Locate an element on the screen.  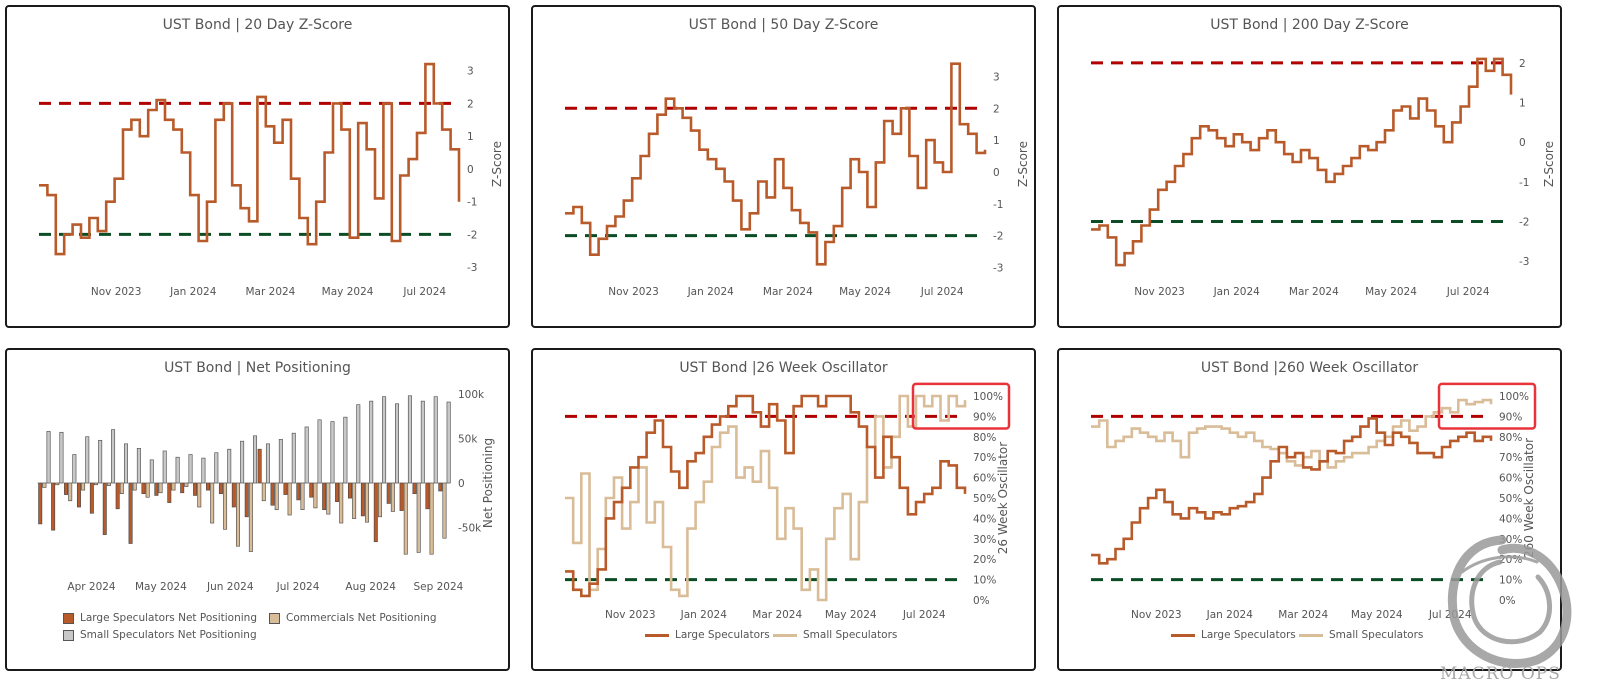
legend-label: Large Speculators is located at coordinates (1248, 635).